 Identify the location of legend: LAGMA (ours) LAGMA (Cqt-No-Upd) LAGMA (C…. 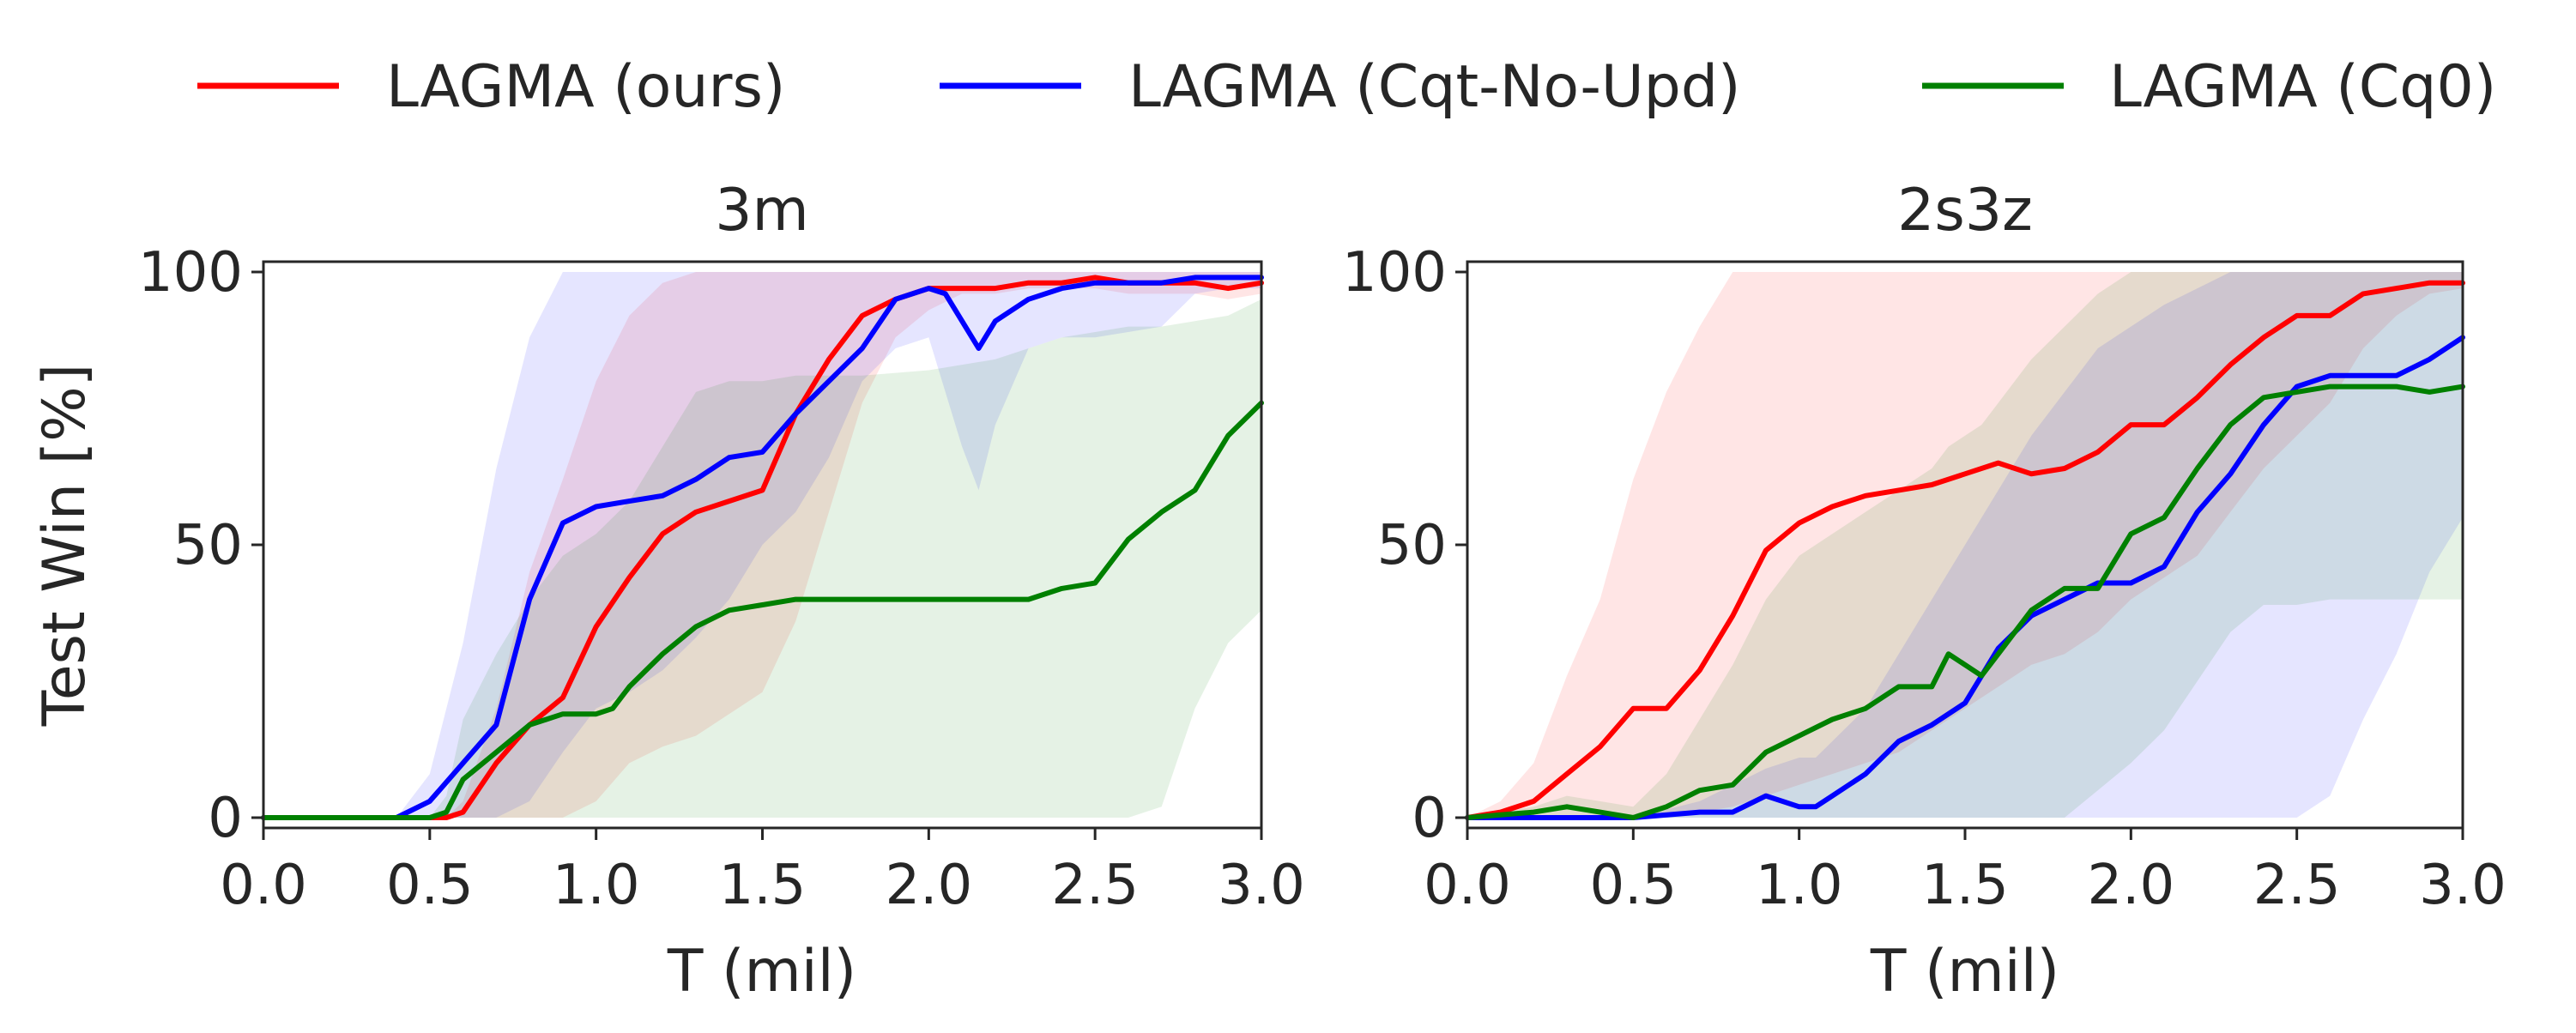
(1346, 87).